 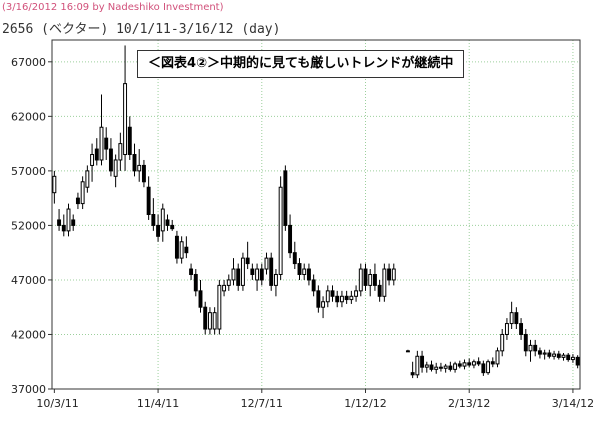 I want to click on chart-title-banner: ＜図表4②＞中期的に見ても厳しいトレンドが継続中, so click(x=301, y=64).